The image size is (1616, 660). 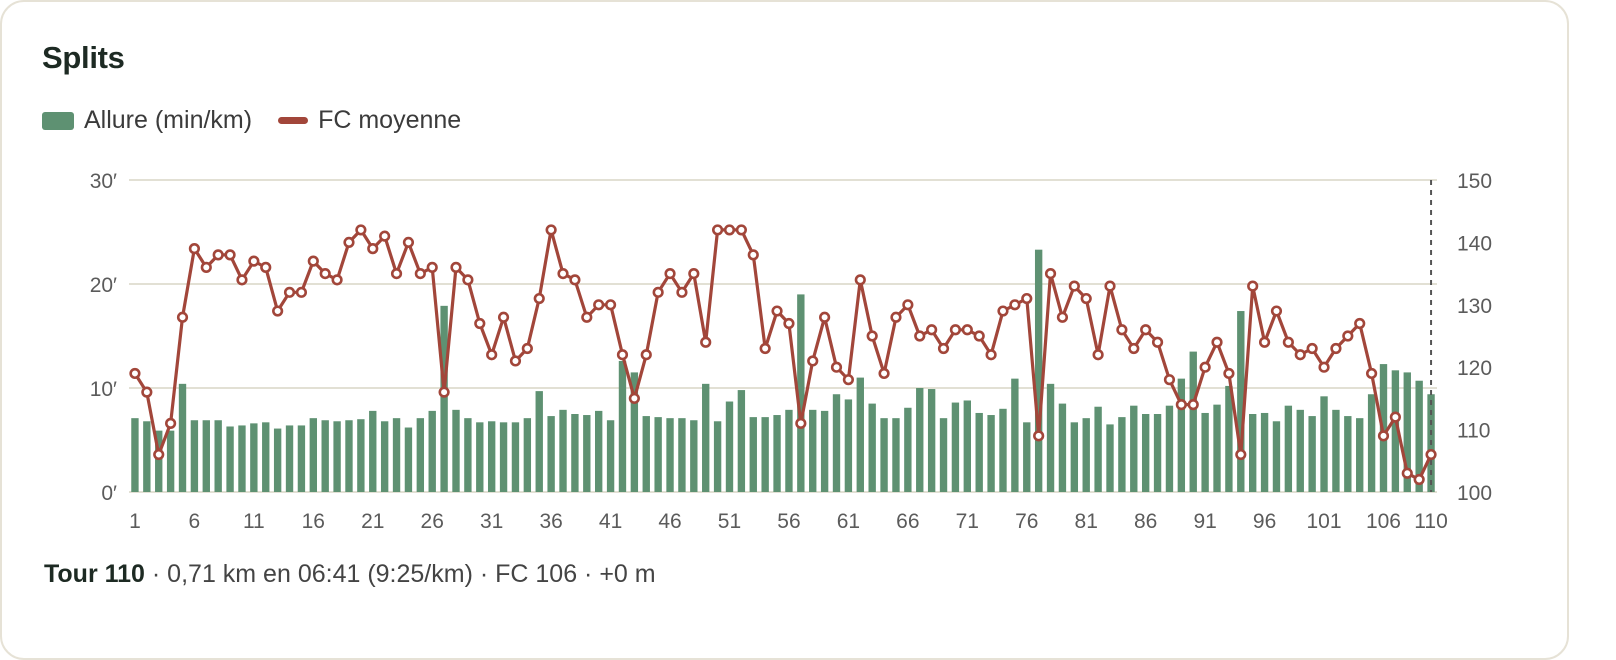 I want to click on legend-item-pace: Allure (min/km), so click(x=147, y=120).